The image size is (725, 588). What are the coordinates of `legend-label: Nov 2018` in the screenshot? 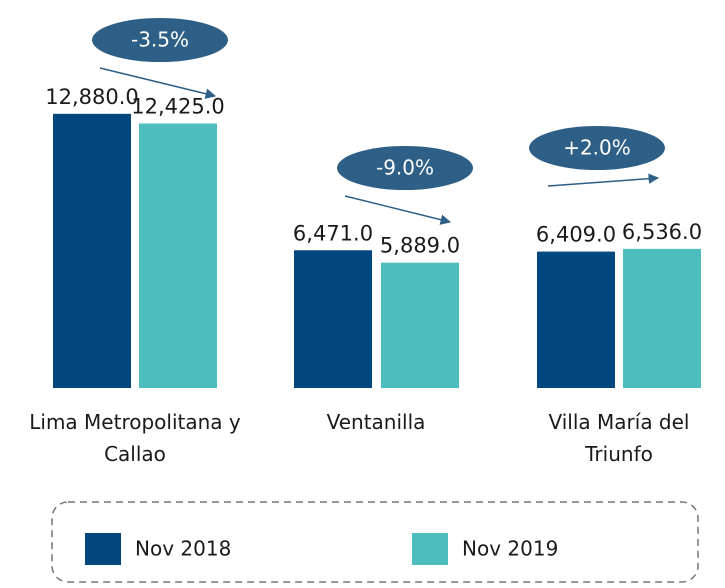 It's located at (183, 549).